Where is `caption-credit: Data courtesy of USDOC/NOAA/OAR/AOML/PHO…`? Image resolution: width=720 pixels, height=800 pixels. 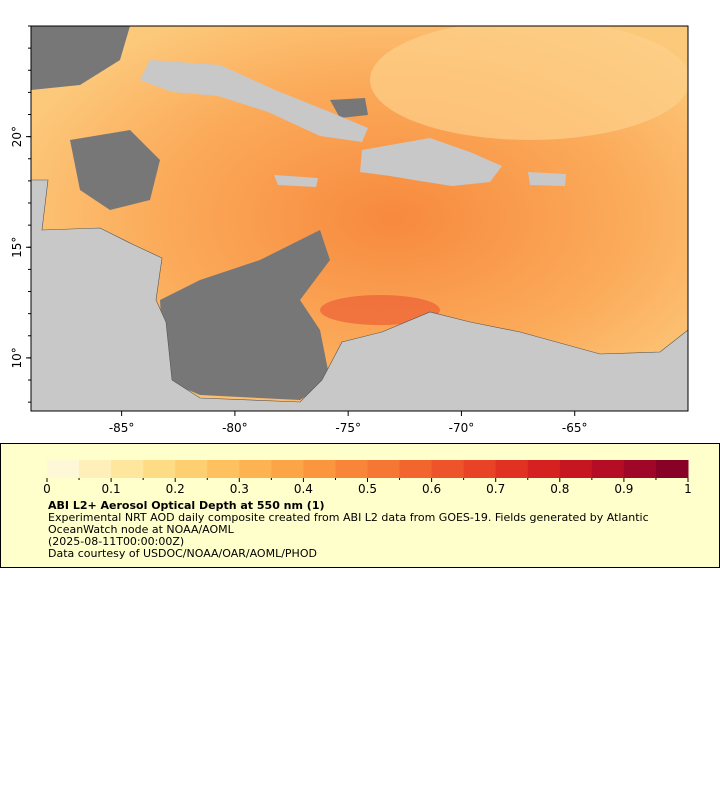
caption-credit: Data courtesy of USDOC/NOAA/OAR/AOML/PHO… is located at coordinates (182, 553).